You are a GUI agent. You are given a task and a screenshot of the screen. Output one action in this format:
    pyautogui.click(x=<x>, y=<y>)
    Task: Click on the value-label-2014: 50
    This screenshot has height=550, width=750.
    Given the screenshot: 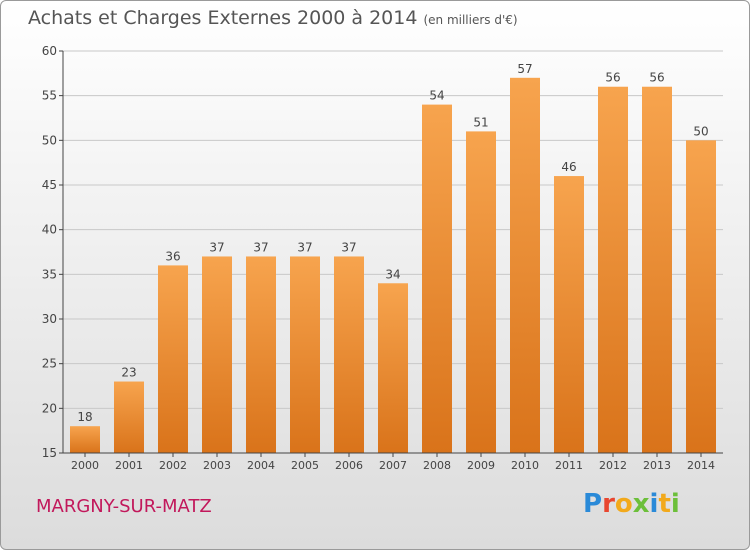 What is the action you would take?
    pyautogui.click(x=700, y=131)
    